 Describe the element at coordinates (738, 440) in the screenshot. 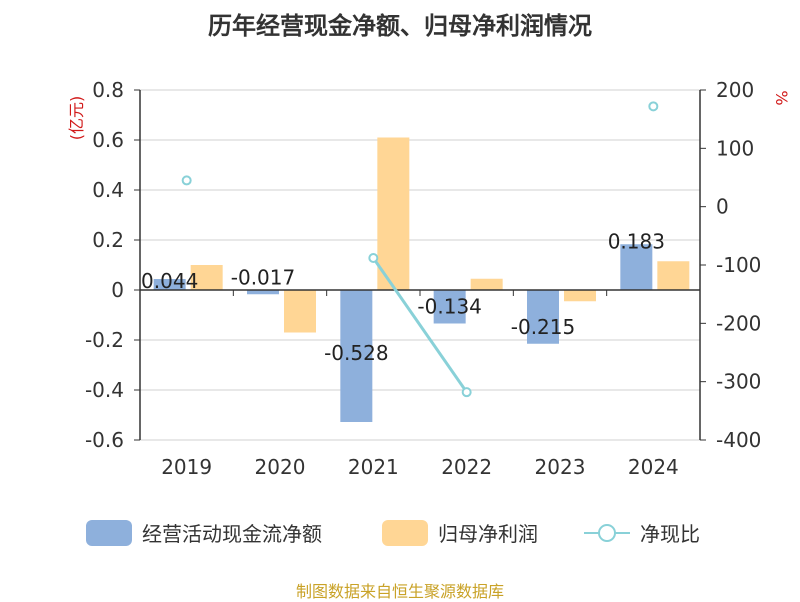

I see `y-right-tick-label: -400` at that location.